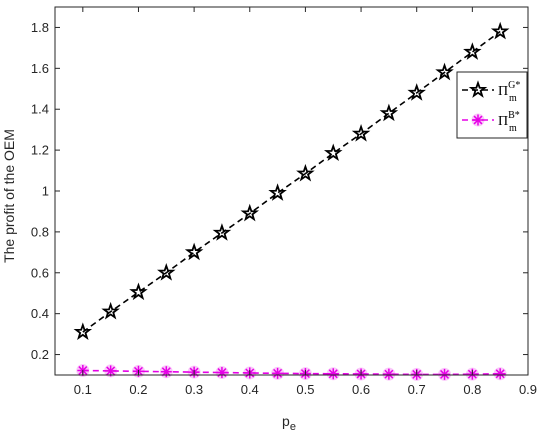 Image resolution: width=550 pixels, height=436 pixels. I want to click on y-tick-label: 1.2, so click(40, 150).